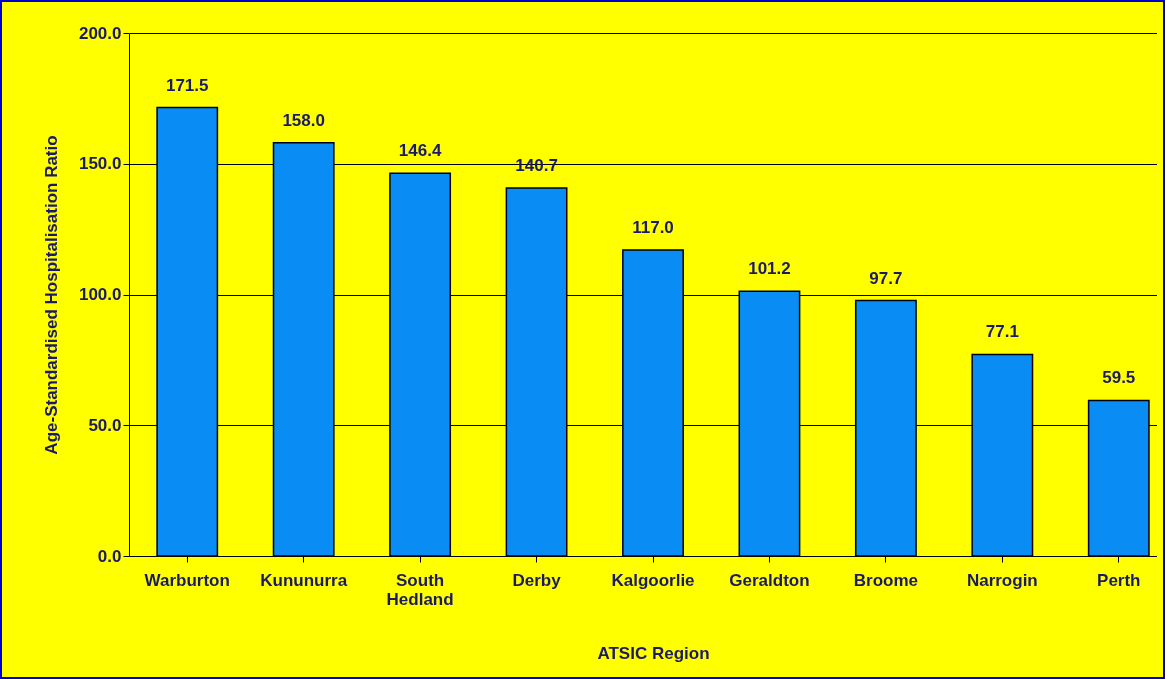 The width and height of the screenshot is (1165, 679). What do you see at coordinates (109, 556) in the screenshot?
I see `y-tick-label: 0.0` at bounding box center [109, 556].